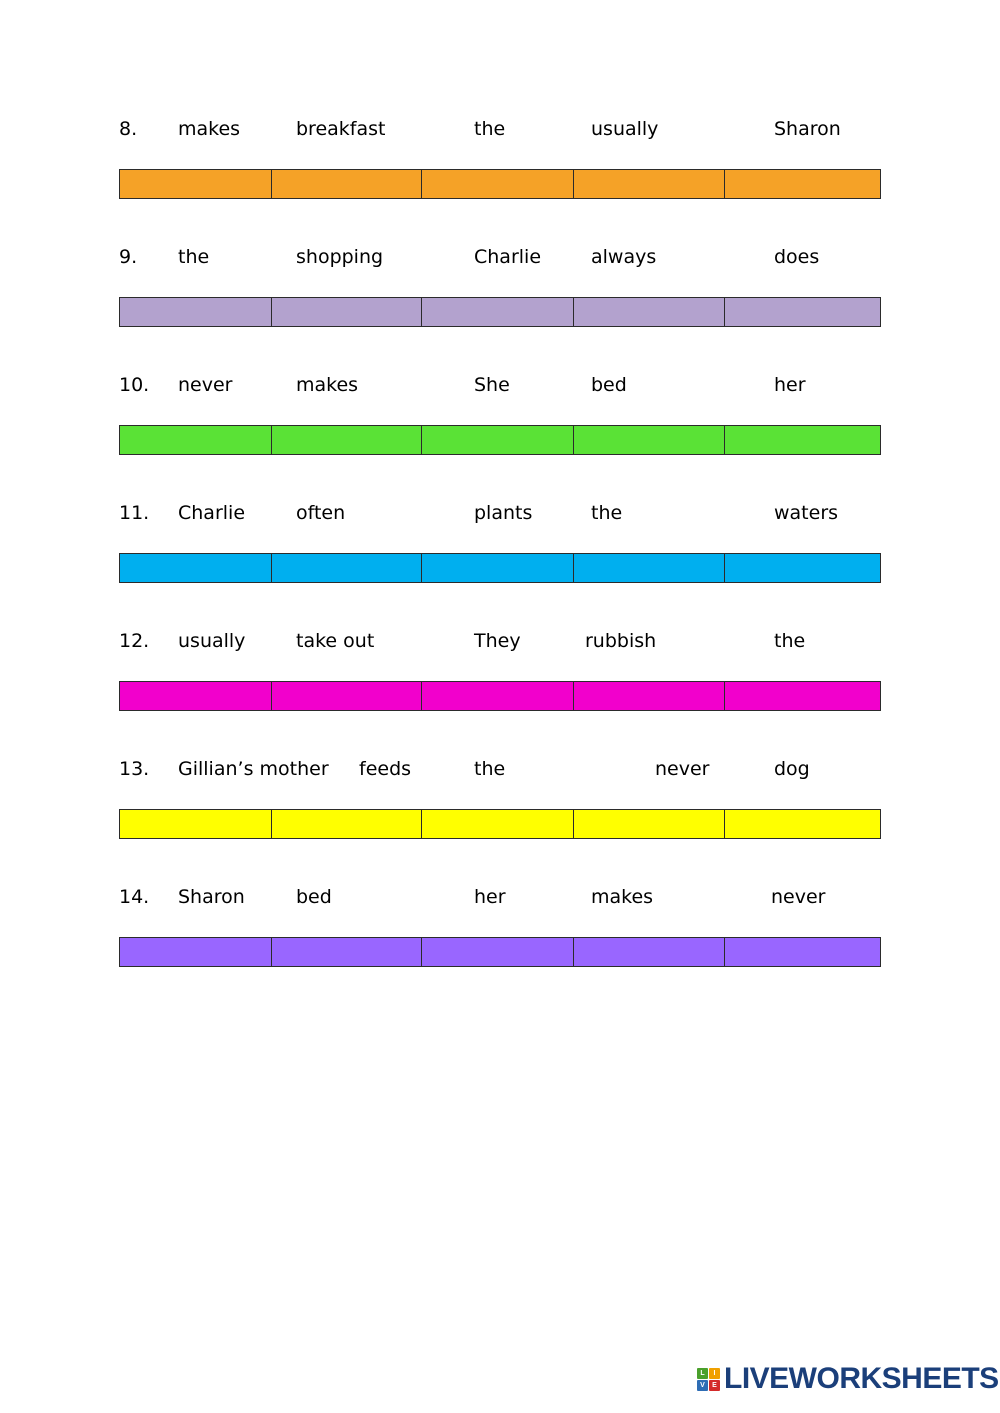 The image size is (1000, 1413). I want to click on word-token: does, so click(797, 257).